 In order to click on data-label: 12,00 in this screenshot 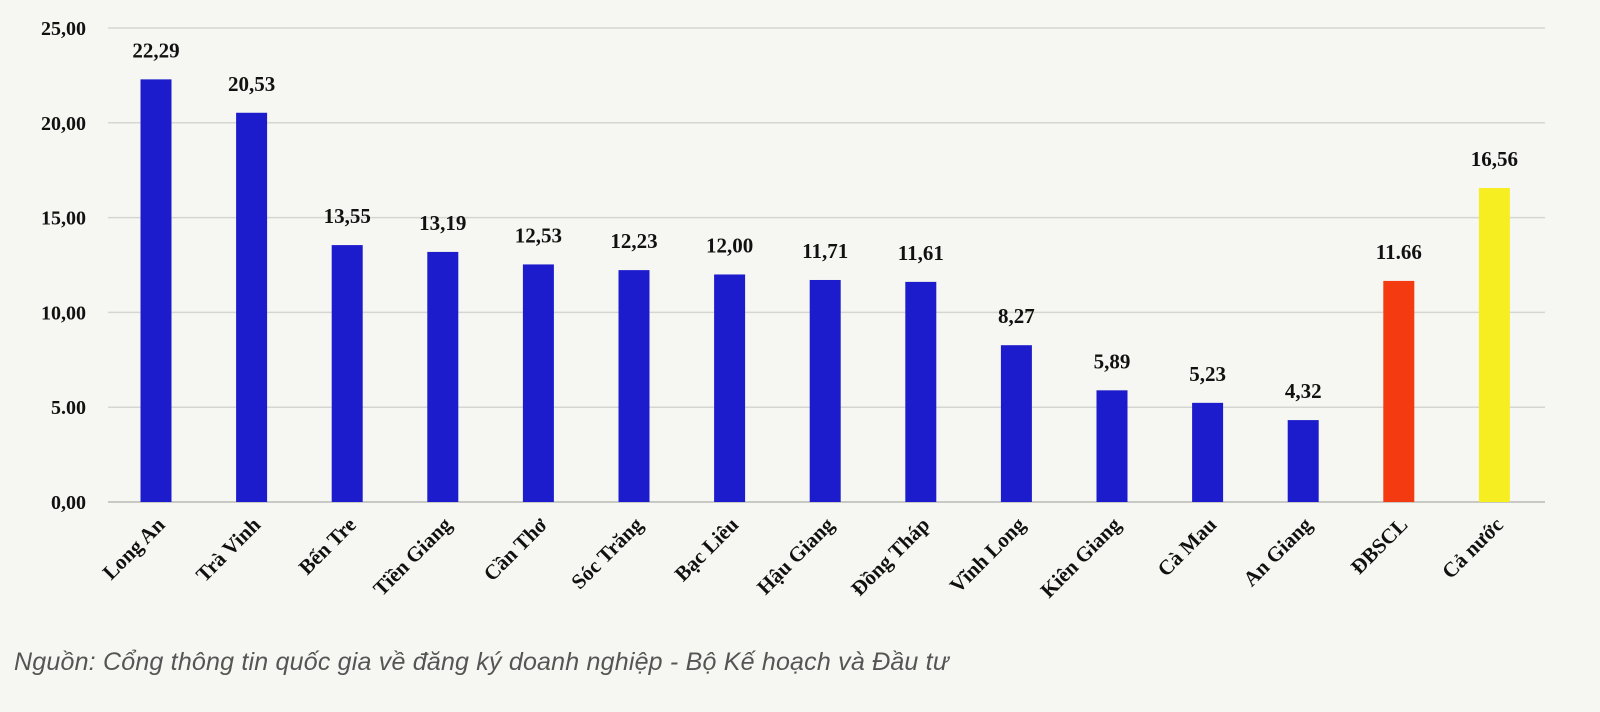, I will do `click(729, 245)`.